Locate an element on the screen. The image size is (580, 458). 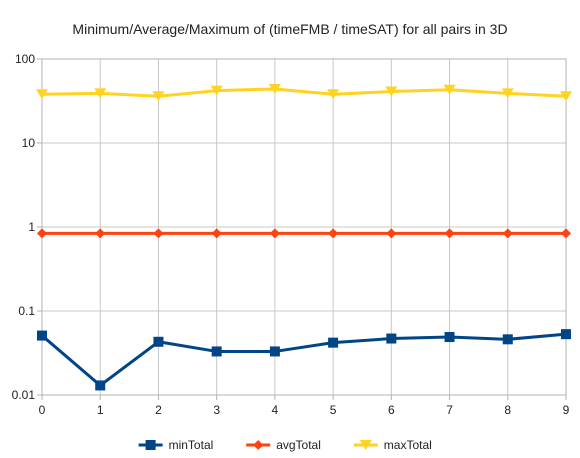
x-tick-label: 9 is located at coordinates (566, 410).